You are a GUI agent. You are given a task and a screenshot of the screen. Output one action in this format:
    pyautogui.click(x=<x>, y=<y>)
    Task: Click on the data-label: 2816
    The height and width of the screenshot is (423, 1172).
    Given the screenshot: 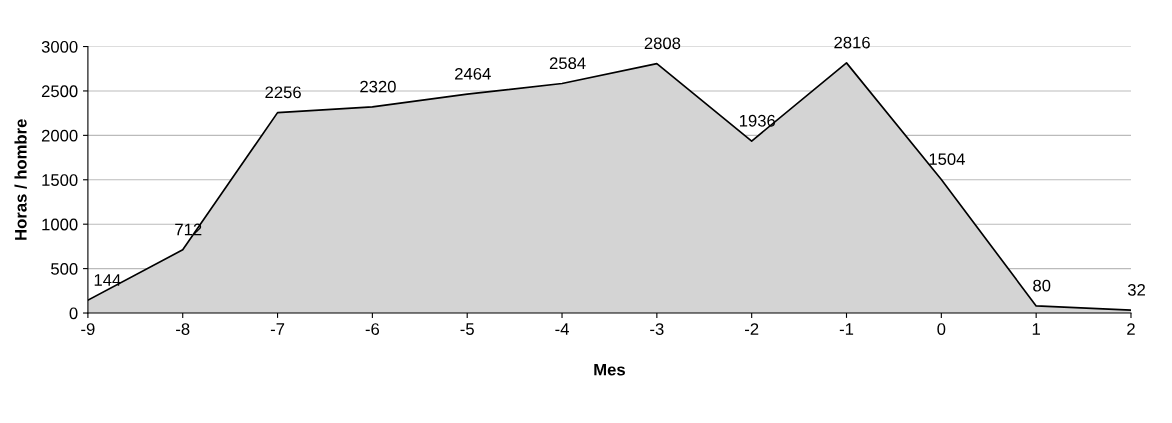 What is the action you would take?
    pyautogui.click(x=852, y=42)
    